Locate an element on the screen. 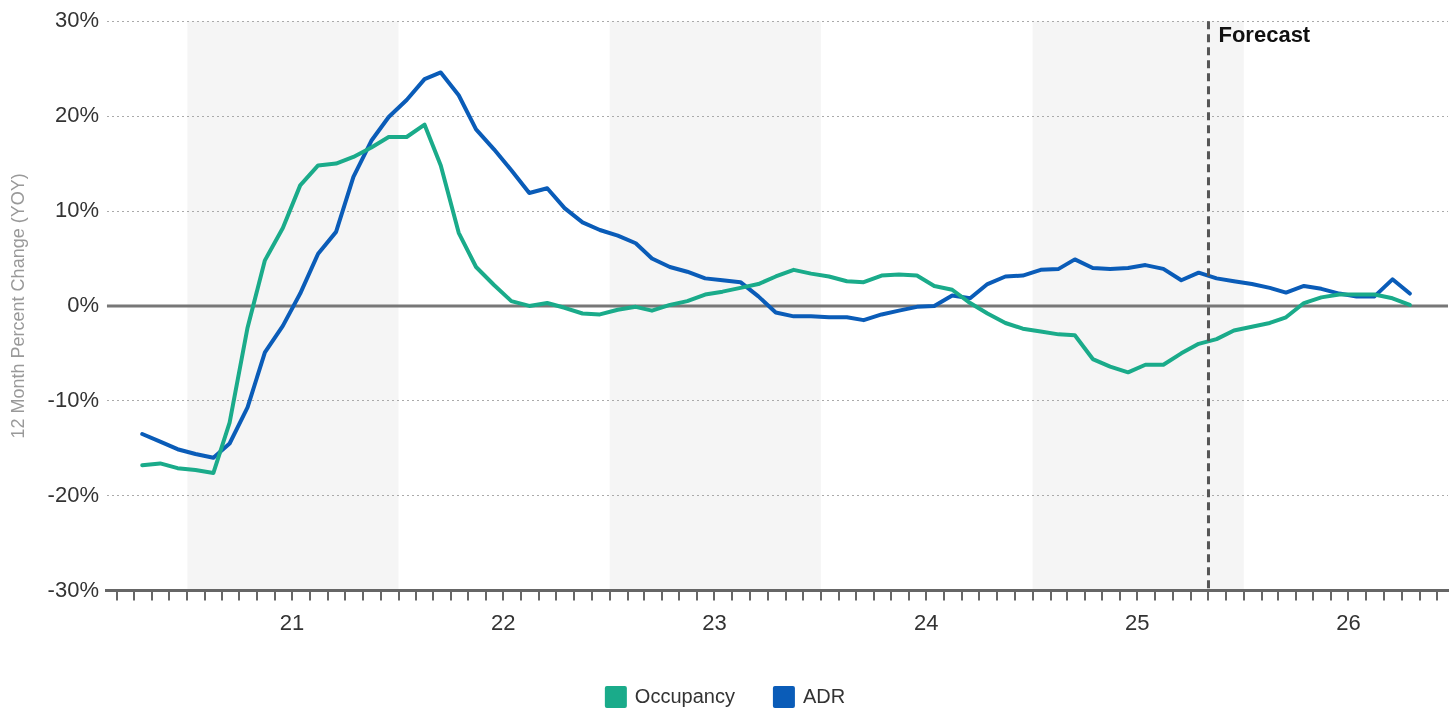  y-tick-label: 0% is located at coordinates (83, 304).